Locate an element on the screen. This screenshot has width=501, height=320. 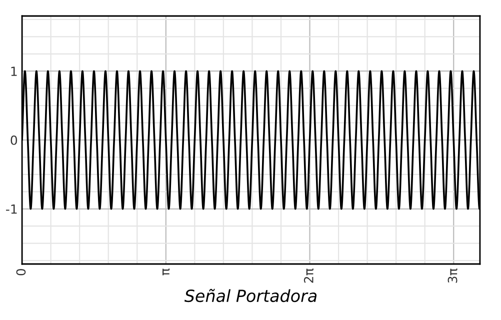
x-tick-label: π is located at coordinates (166, 272).